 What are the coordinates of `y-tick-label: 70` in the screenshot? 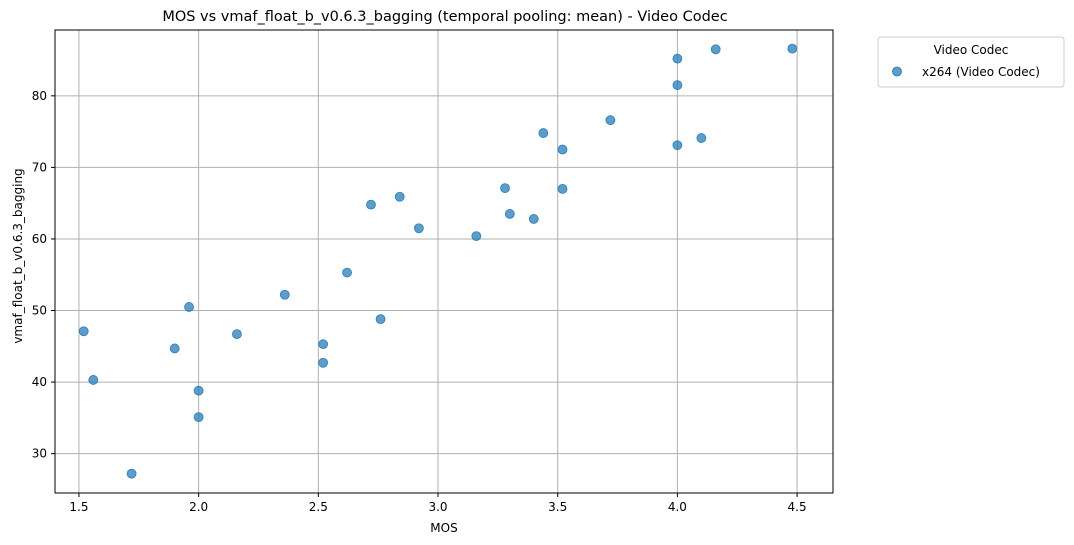 It's located at (39, 167).